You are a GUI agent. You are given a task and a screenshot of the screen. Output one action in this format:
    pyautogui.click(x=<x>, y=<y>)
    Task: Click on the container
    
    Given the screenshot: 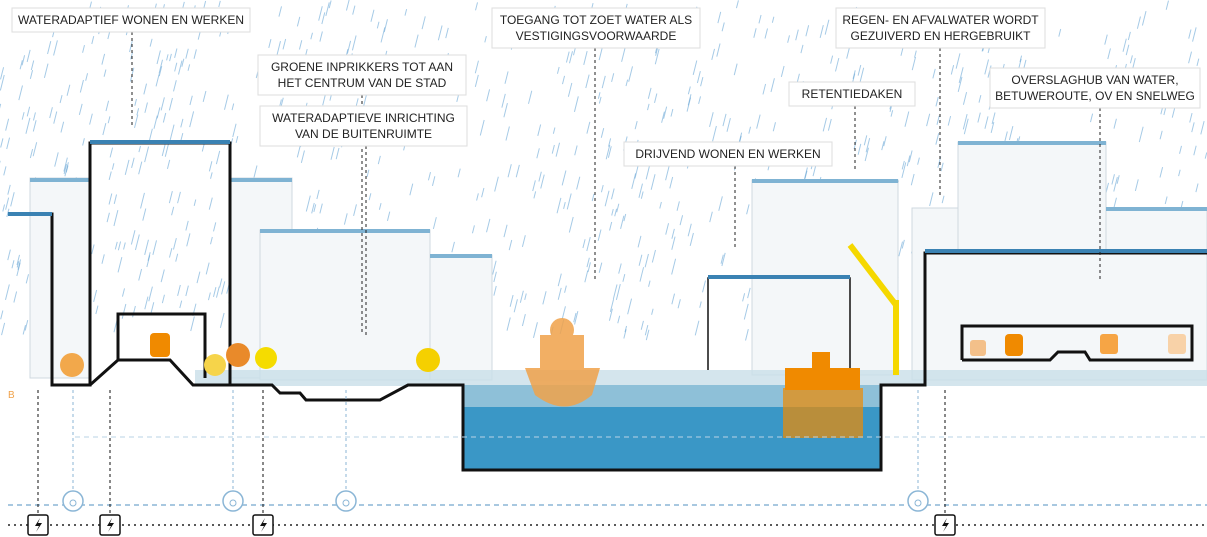 What is the action you would take?
    pyautogui.click(x=978, y=348)
    